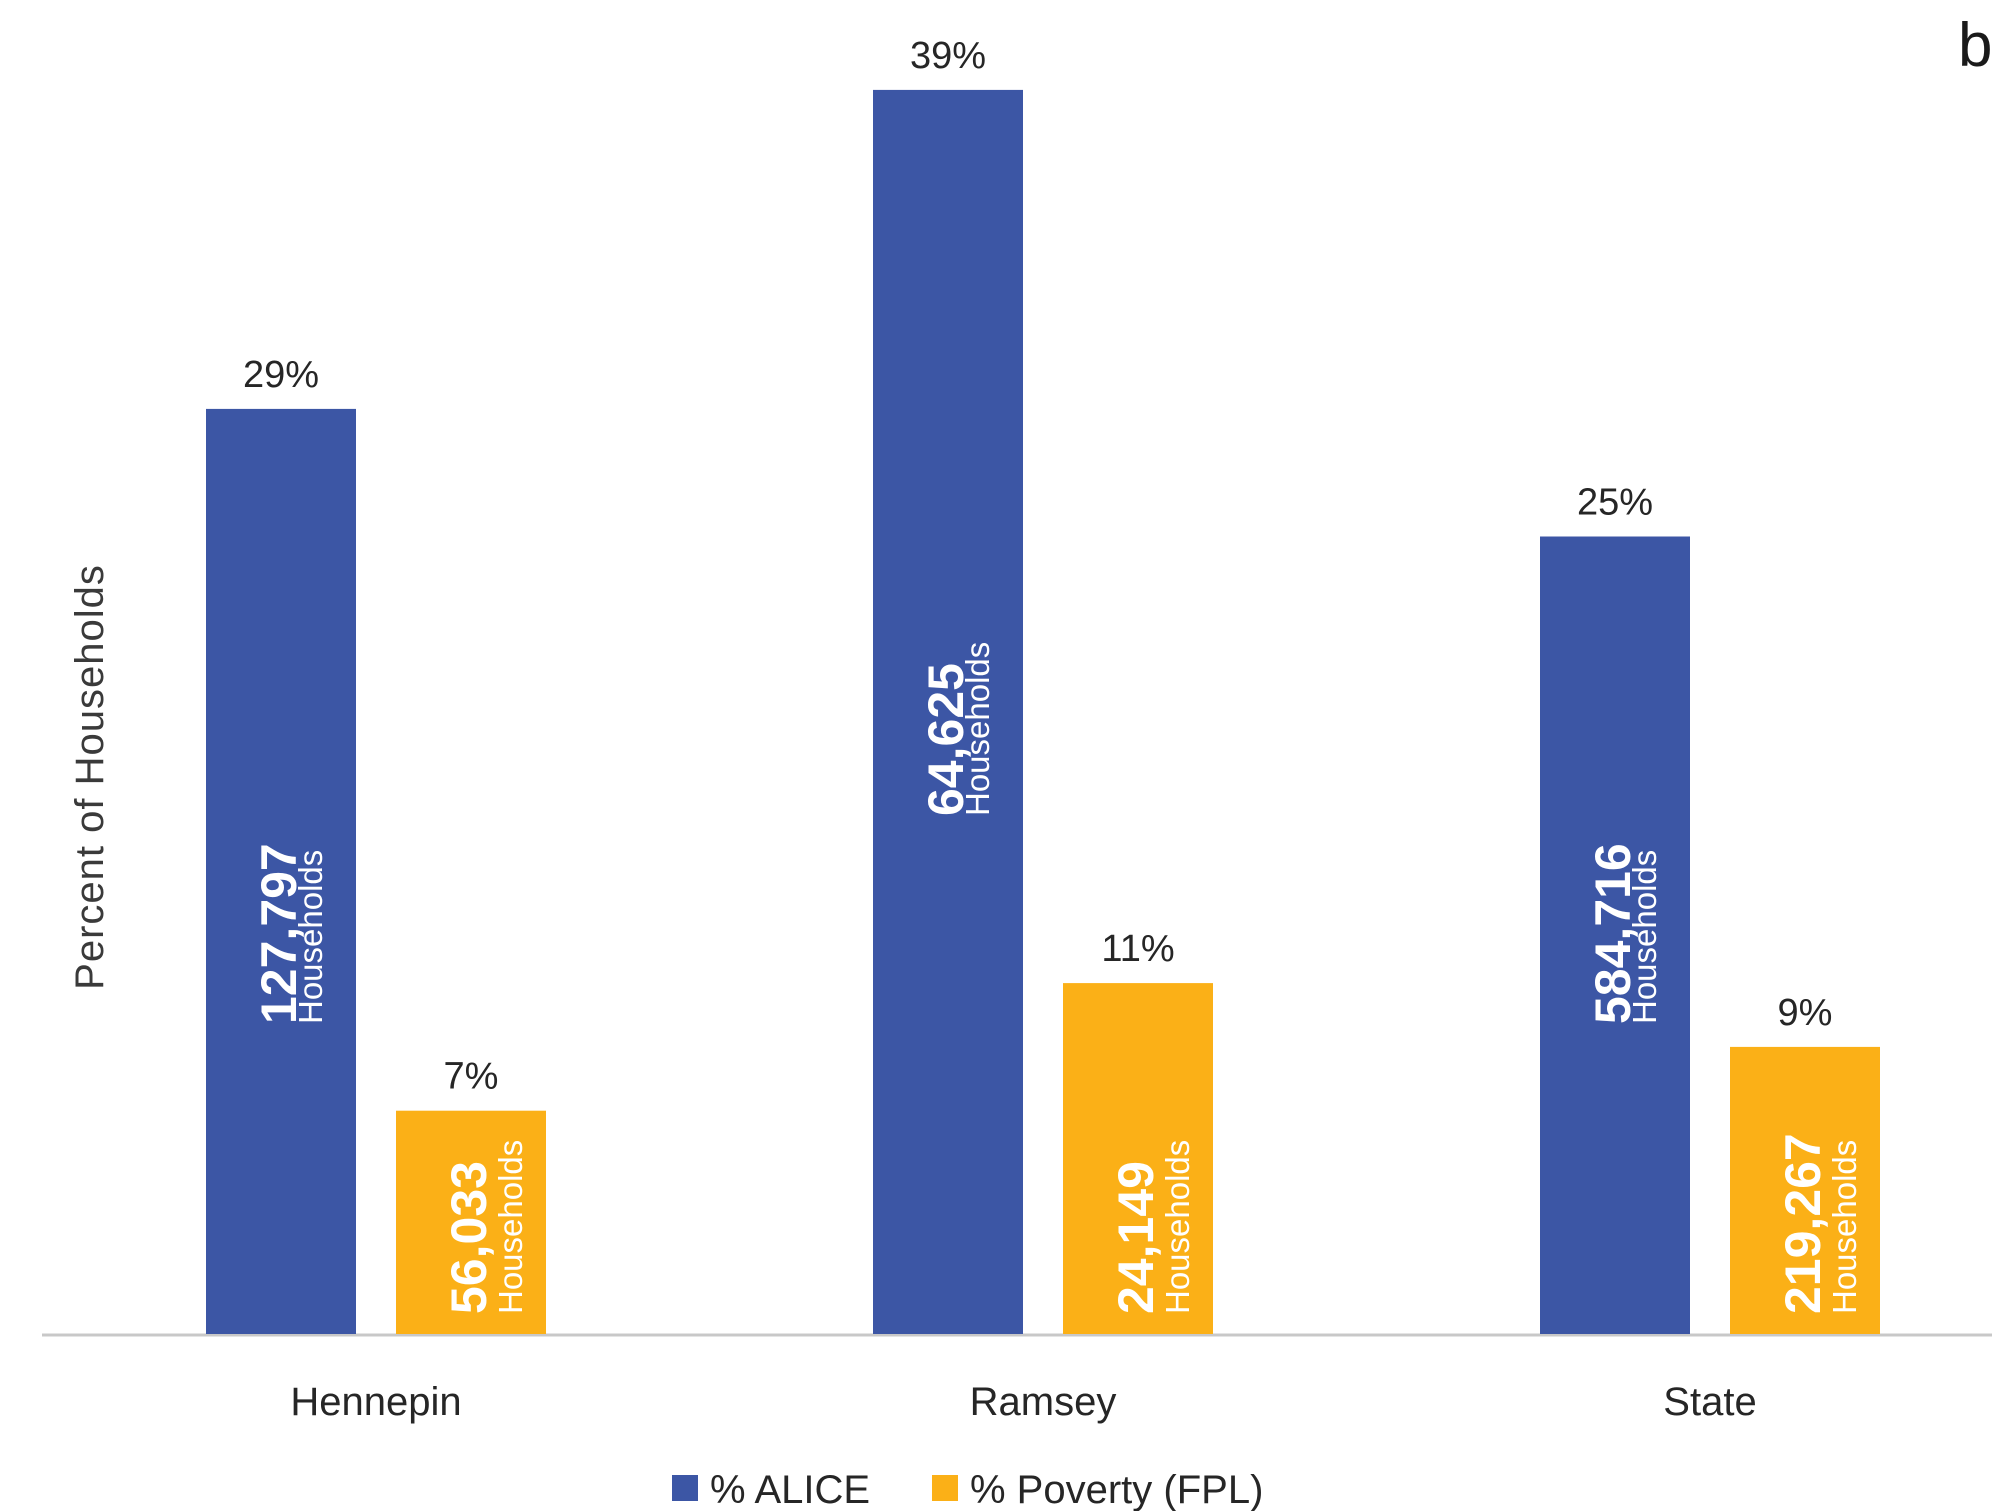  Describe the element at coordinates (1177, 1227) in the screenshot. I see `bar-poverty-ramsey-count-unit: Households` at that location.